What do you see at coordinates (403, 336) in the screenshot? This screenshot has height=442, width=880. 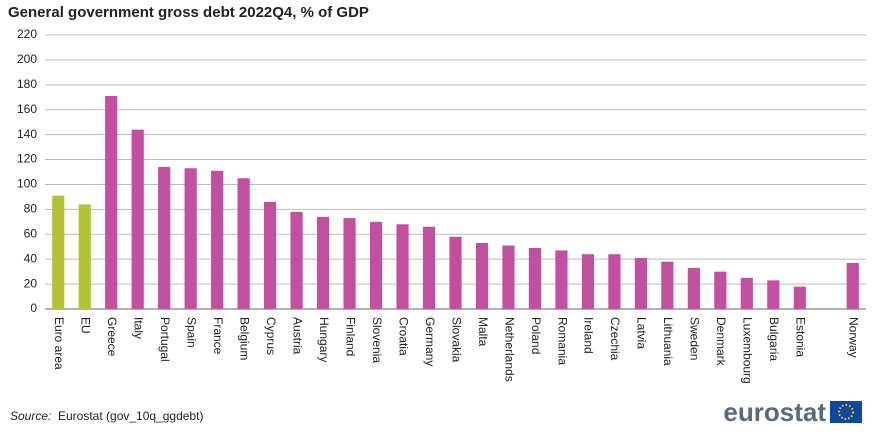 I see `x-tick-label: Croatia` at bounding box center [403, 336].